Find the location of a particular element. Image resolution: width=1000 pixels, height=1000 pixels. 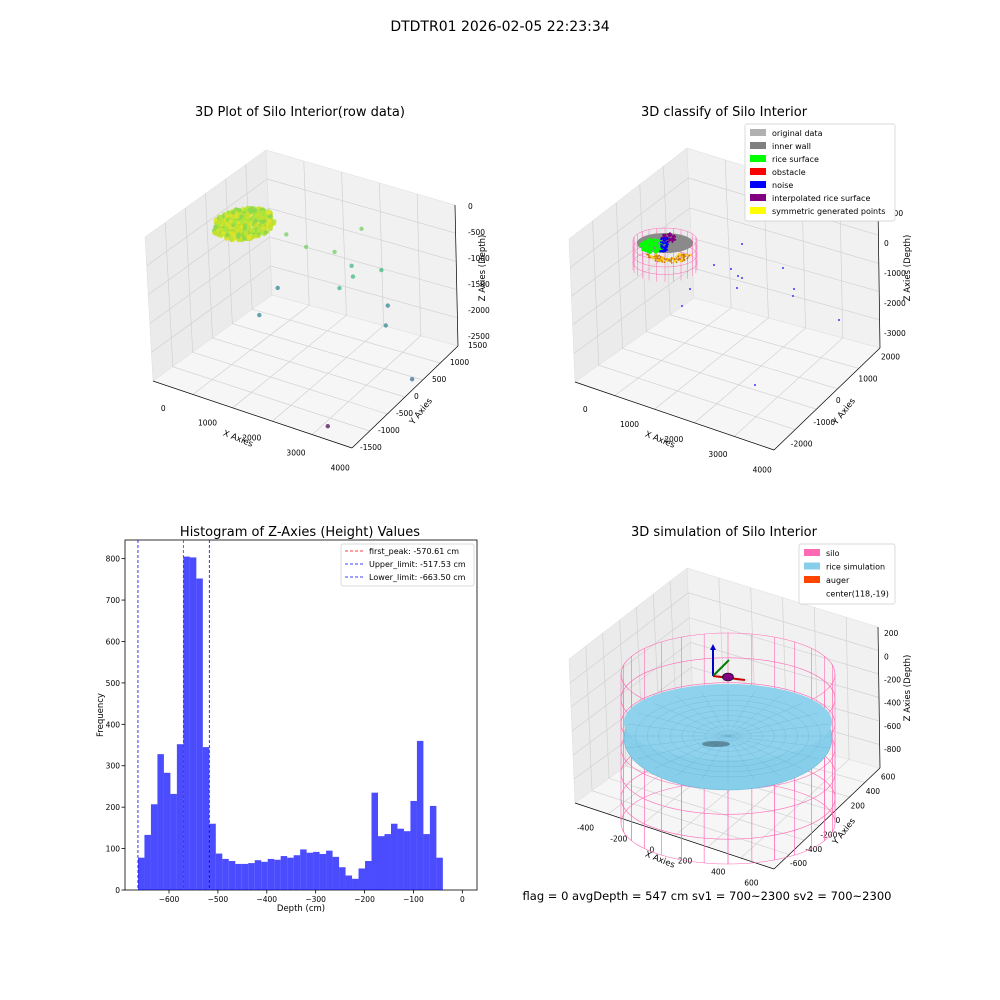

y-tick-label: 0 is located at coordinates (416, 396).